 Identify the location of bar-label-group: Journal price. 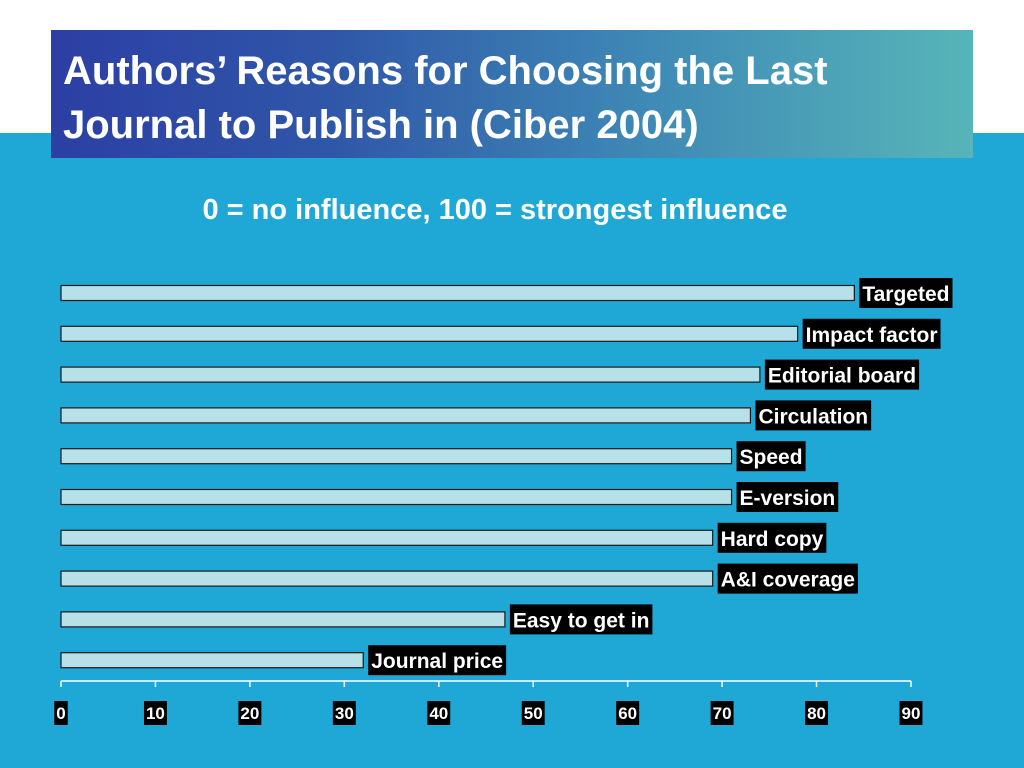
(437, 660).